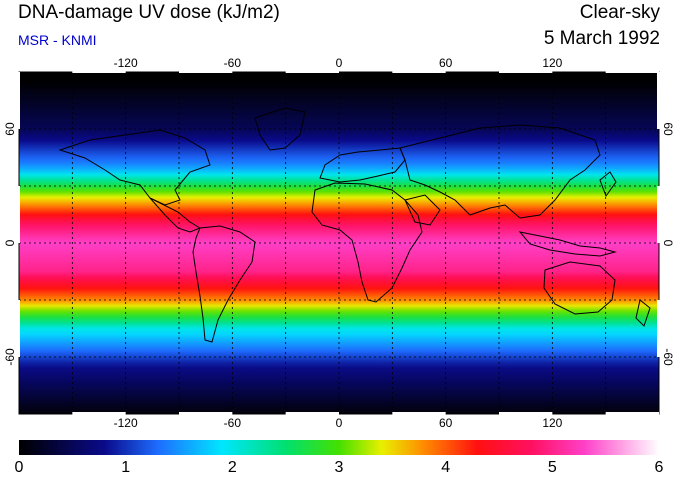 The height and width of the screenshot is (480, 678). What do you see at coordinates (552, 467) in the screenshot?
I see `colorbar-tick-label: 5` at bounding box center [552, 467].